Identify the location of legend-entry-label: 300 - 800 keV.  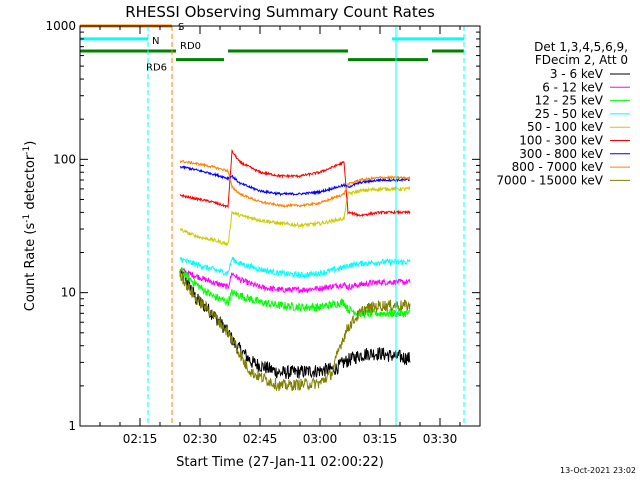
(561, 154).